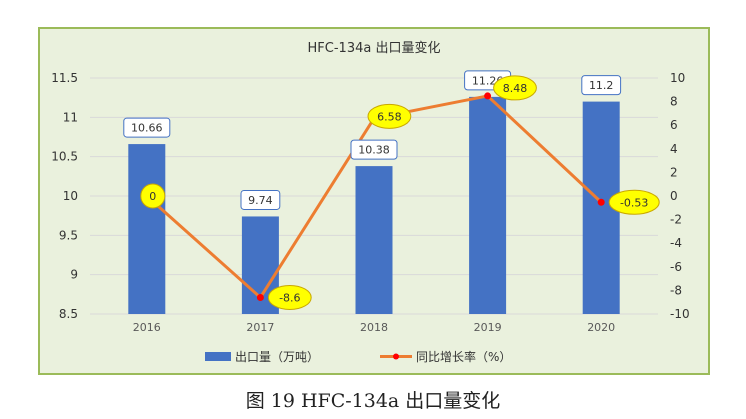  Describe the element at coordinates (64, 157) in the screenshot. I see `y-left-tick-label: 10.5` at that location.